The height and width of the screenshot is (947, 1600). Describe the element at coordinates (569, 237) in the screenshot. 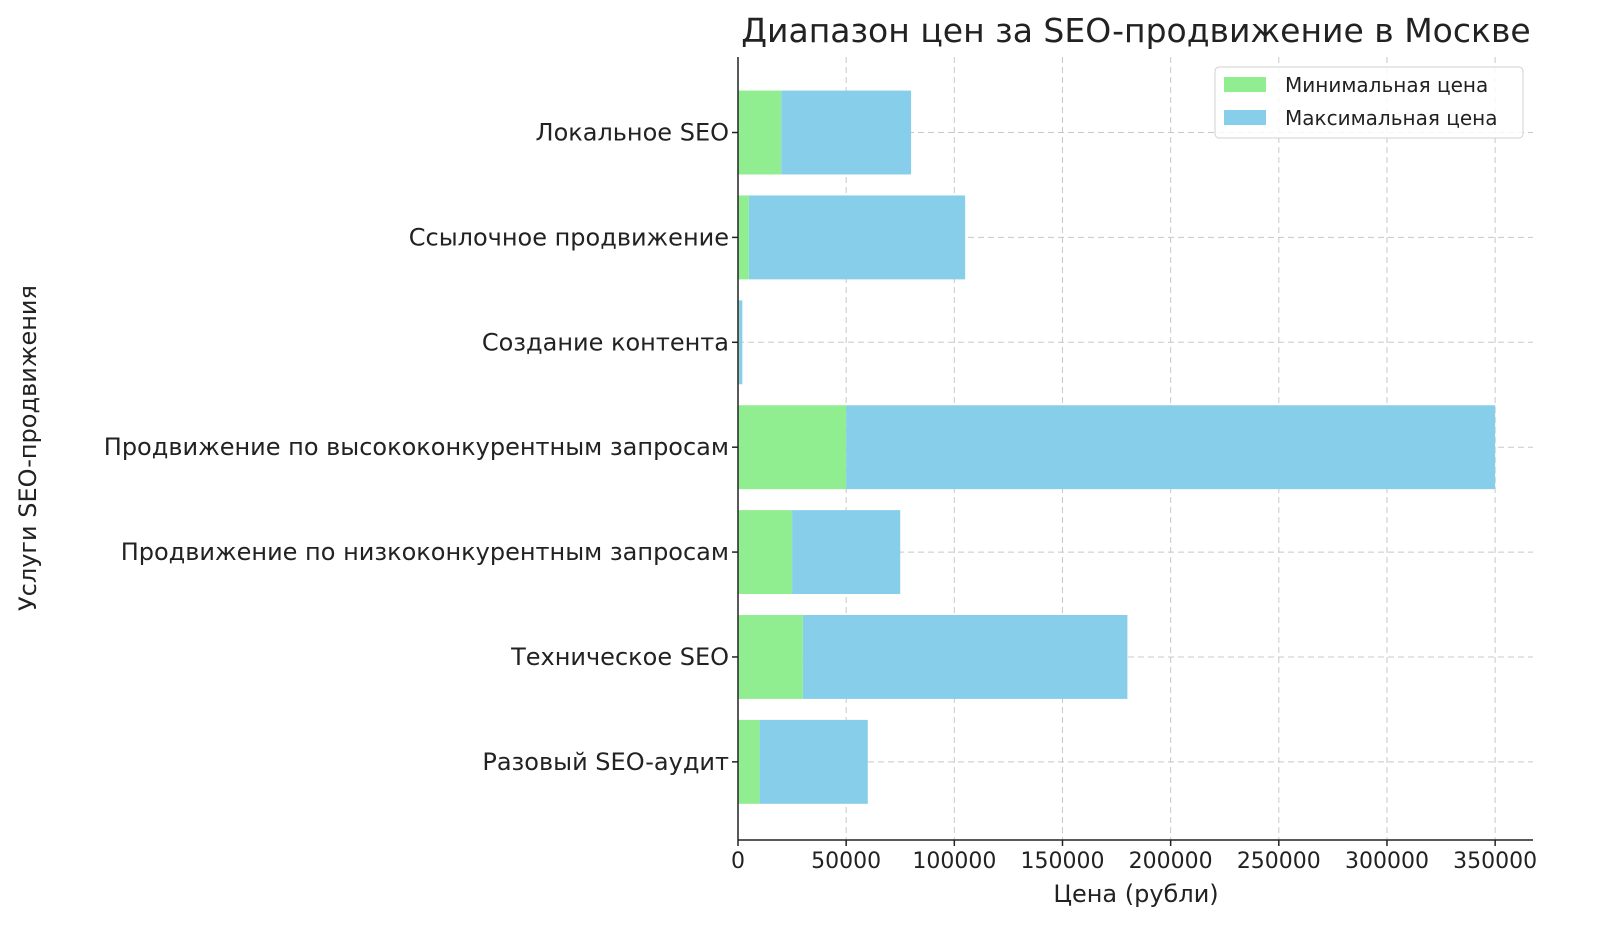

I see `y-tick-label: Ссылочное продвижение` at that location.